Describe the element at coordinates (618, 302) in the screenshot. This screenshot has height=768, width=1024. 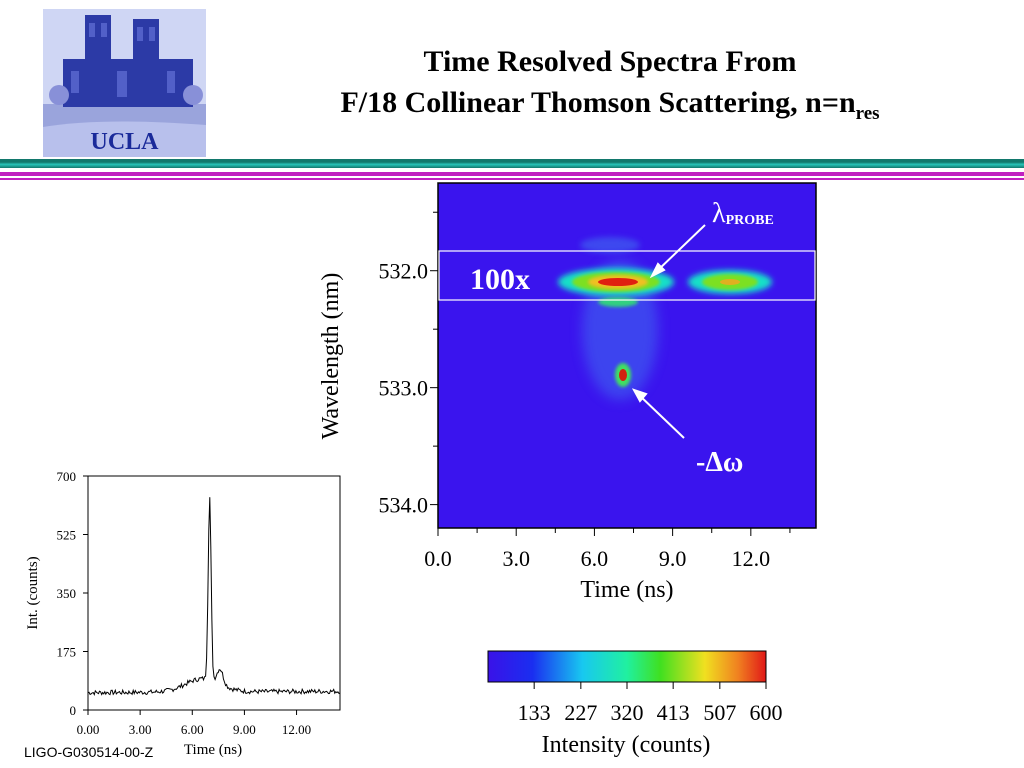
I see `lower-green` at that location.